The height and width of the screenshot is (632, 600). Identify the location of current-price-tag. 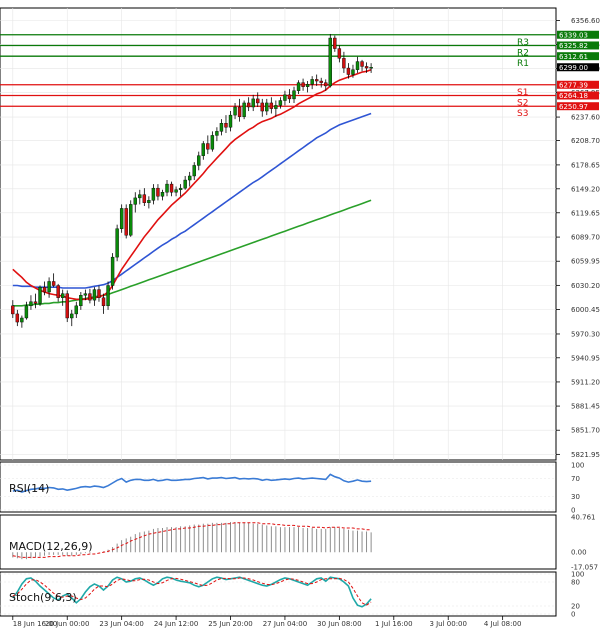
(578, 67).